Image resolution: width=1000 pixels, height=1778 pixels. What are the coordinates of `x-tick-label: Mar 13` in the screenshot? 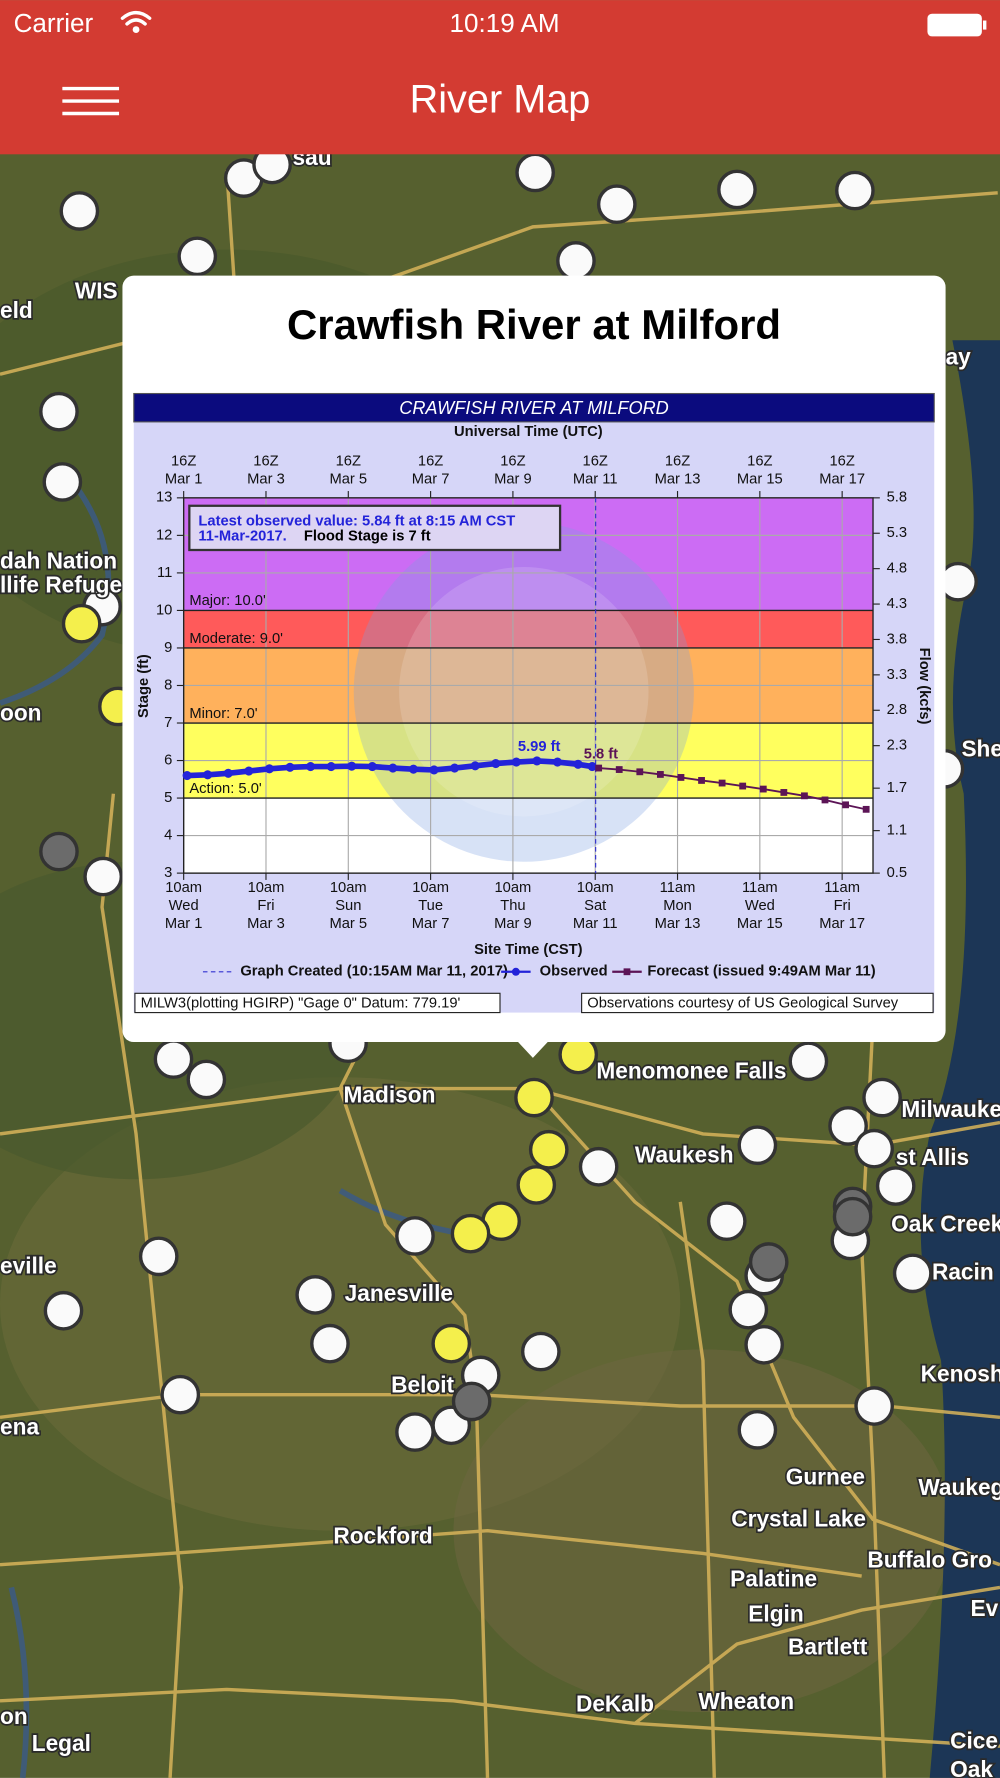 It's located at (678, 924).